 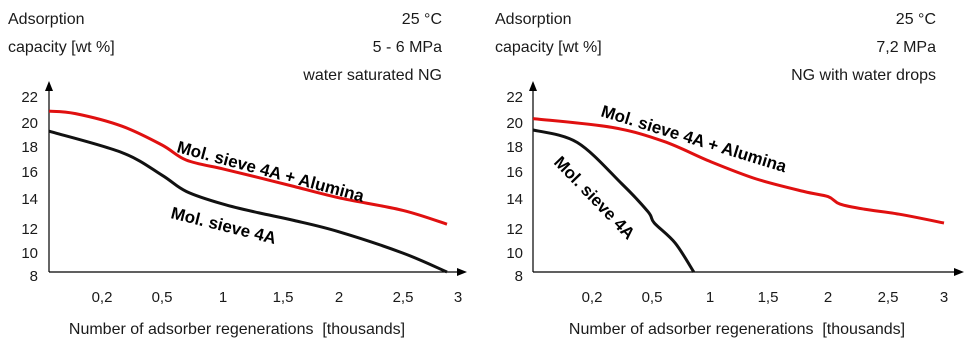 I want to click on series-line-sieve-4a, so click(x=613, y=201).